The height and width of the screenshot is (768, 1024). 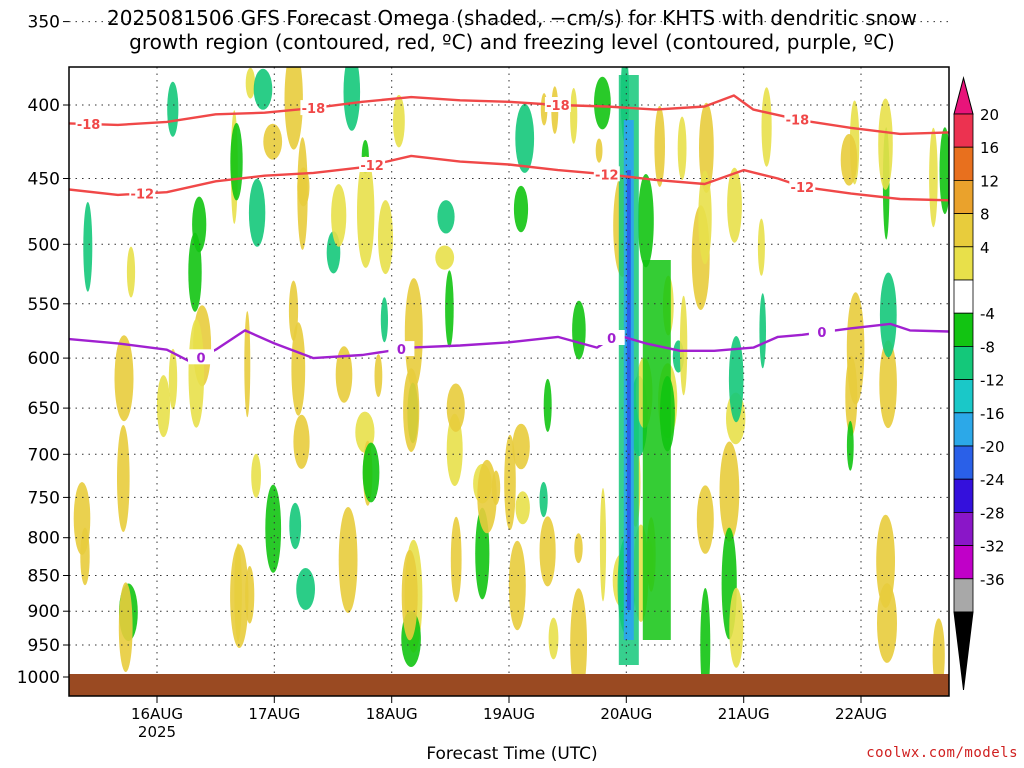 I want to click on x-tick-label: 19AUG, so click(x=509, y=714).